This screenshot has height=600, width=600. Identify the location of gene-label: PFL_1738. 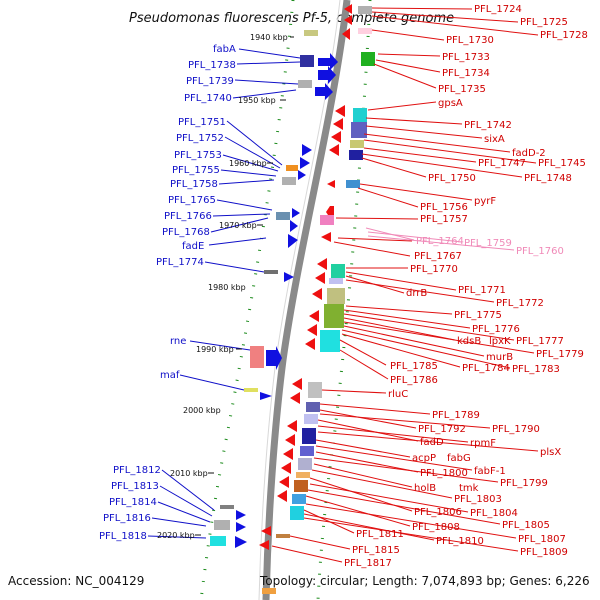
(212, 65).